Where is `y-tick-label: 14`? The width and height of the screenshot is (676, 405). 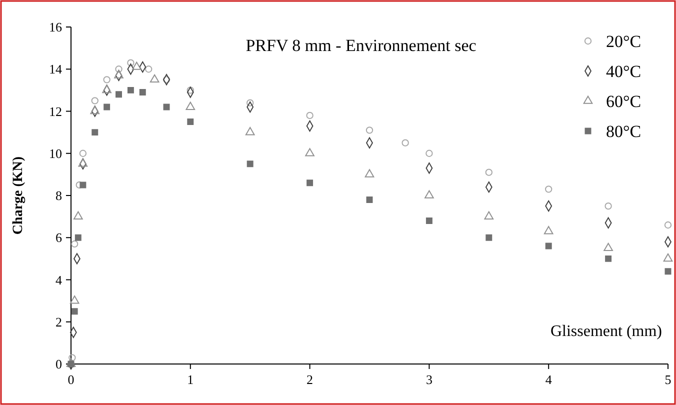
y-tick-label: 14 is located at coordinates (55, 69).